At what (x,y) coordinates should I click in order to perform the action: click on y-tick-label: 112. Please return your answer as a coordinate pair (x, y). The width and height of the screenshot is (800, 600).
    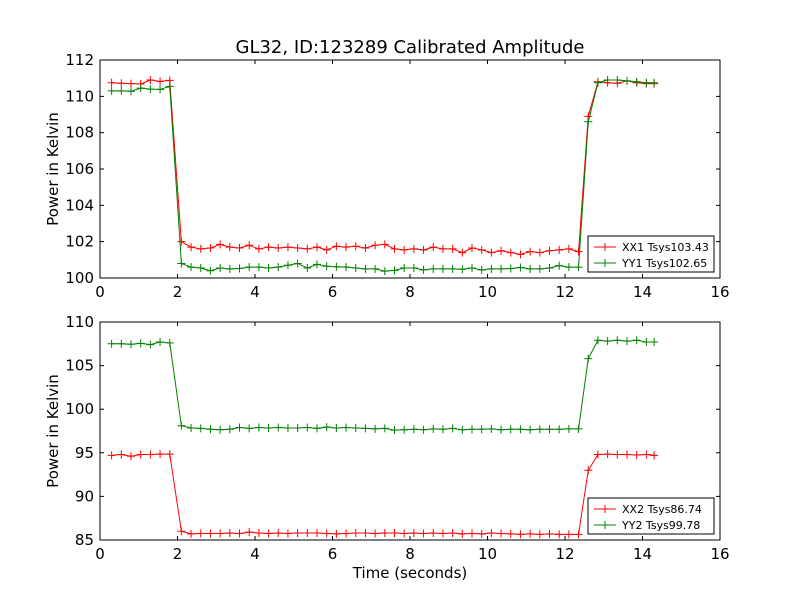
    Looking at the image, I should click on (79, 60).